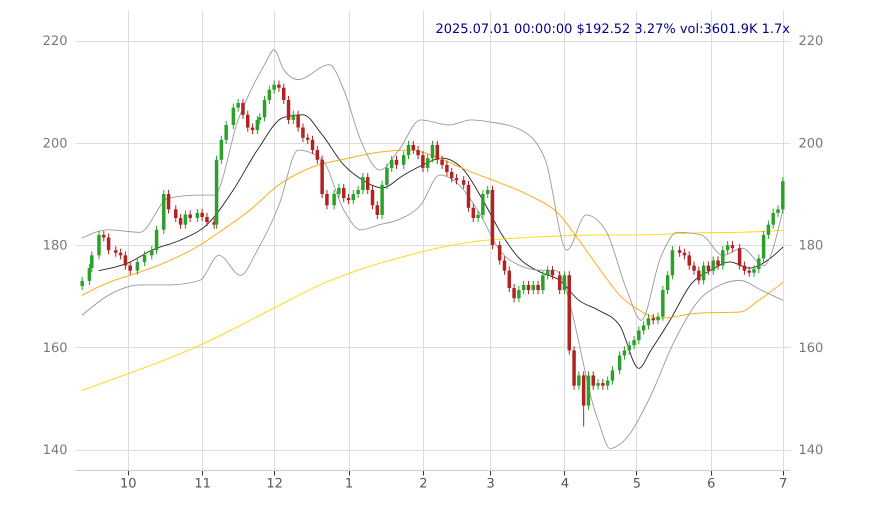 The width and height of the screenshot is (882, 505). Describe the element at coordinates (490, 484) in the screenshot. I see `x-tick-label: 3` at that location.